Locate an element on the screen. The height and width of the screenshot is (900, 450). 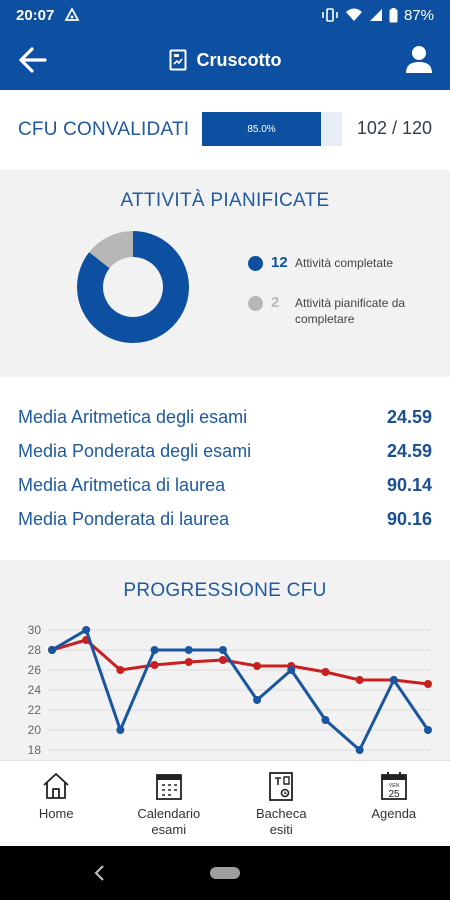
y-tick-label: 18 is located at coordinates (35, 750).